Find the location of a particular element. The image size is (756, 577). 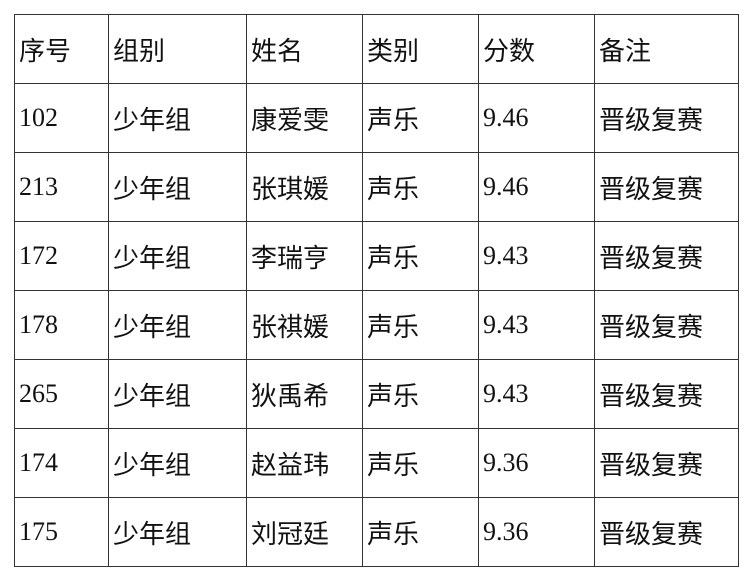

table-row: 178 少年组 张祺媛 声乐 9.43 晋级复赛 is located at coordinates (376, 325).